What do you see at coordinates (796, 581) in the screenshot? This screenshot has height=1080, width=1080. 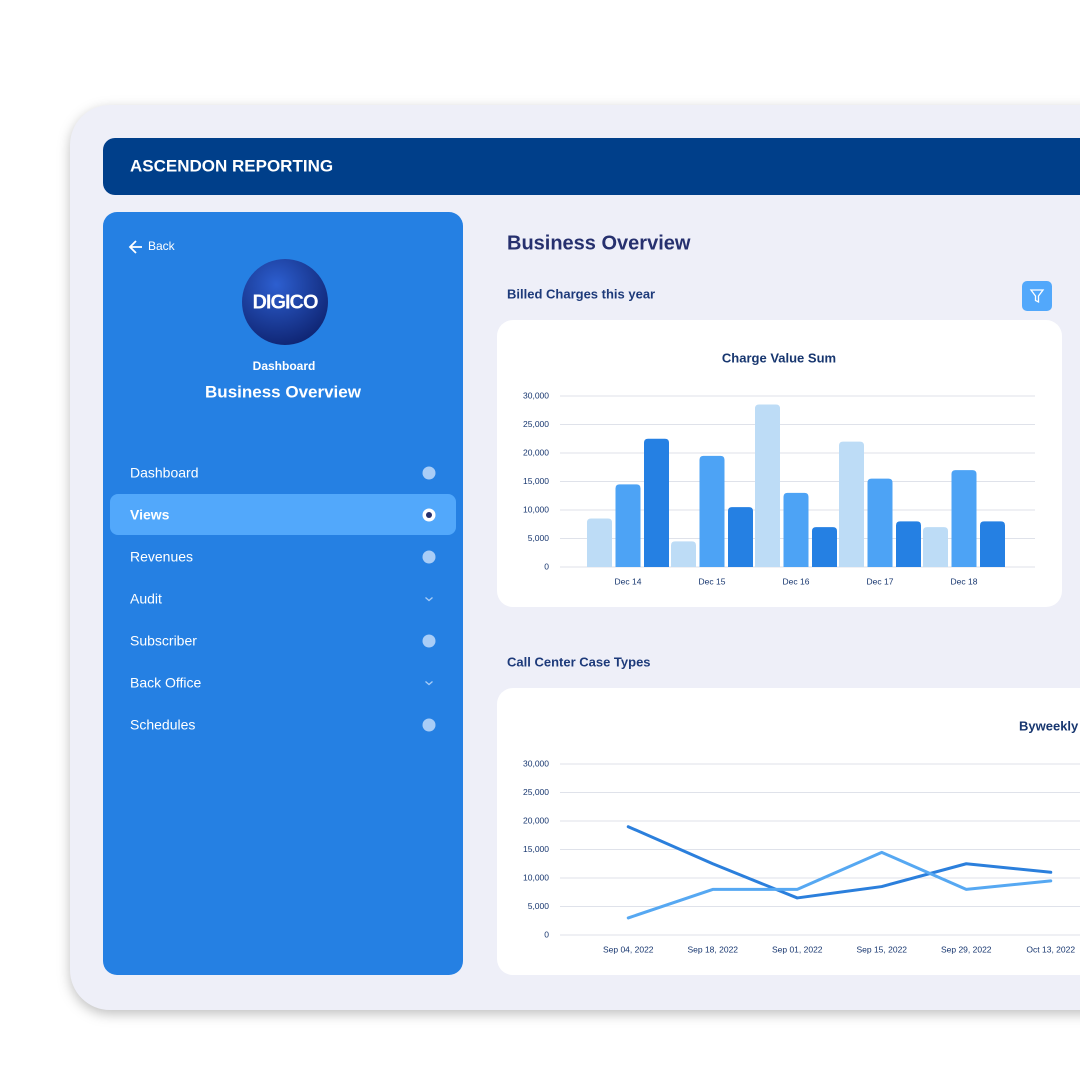 I see `x-tick-label: Dec 16` at bounding box center [796, 581].